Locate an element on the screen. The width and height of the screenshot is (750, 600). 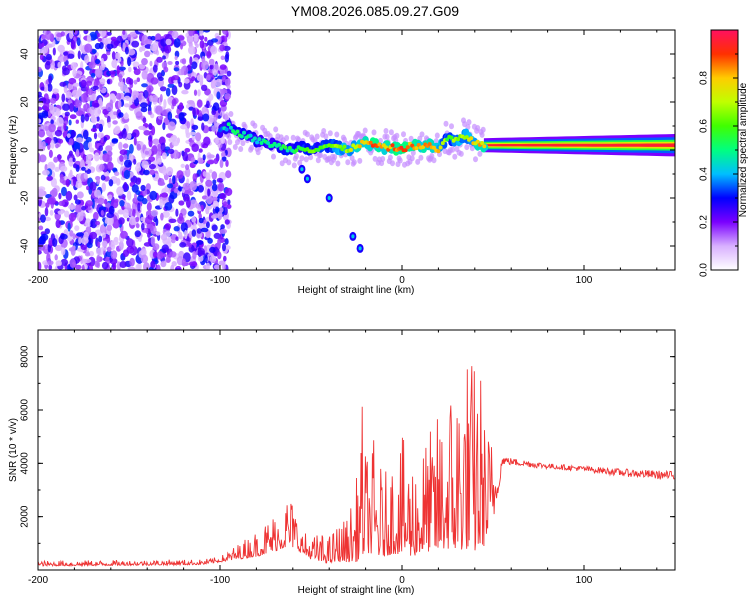
signal-track is located at coordinates (352, 138).